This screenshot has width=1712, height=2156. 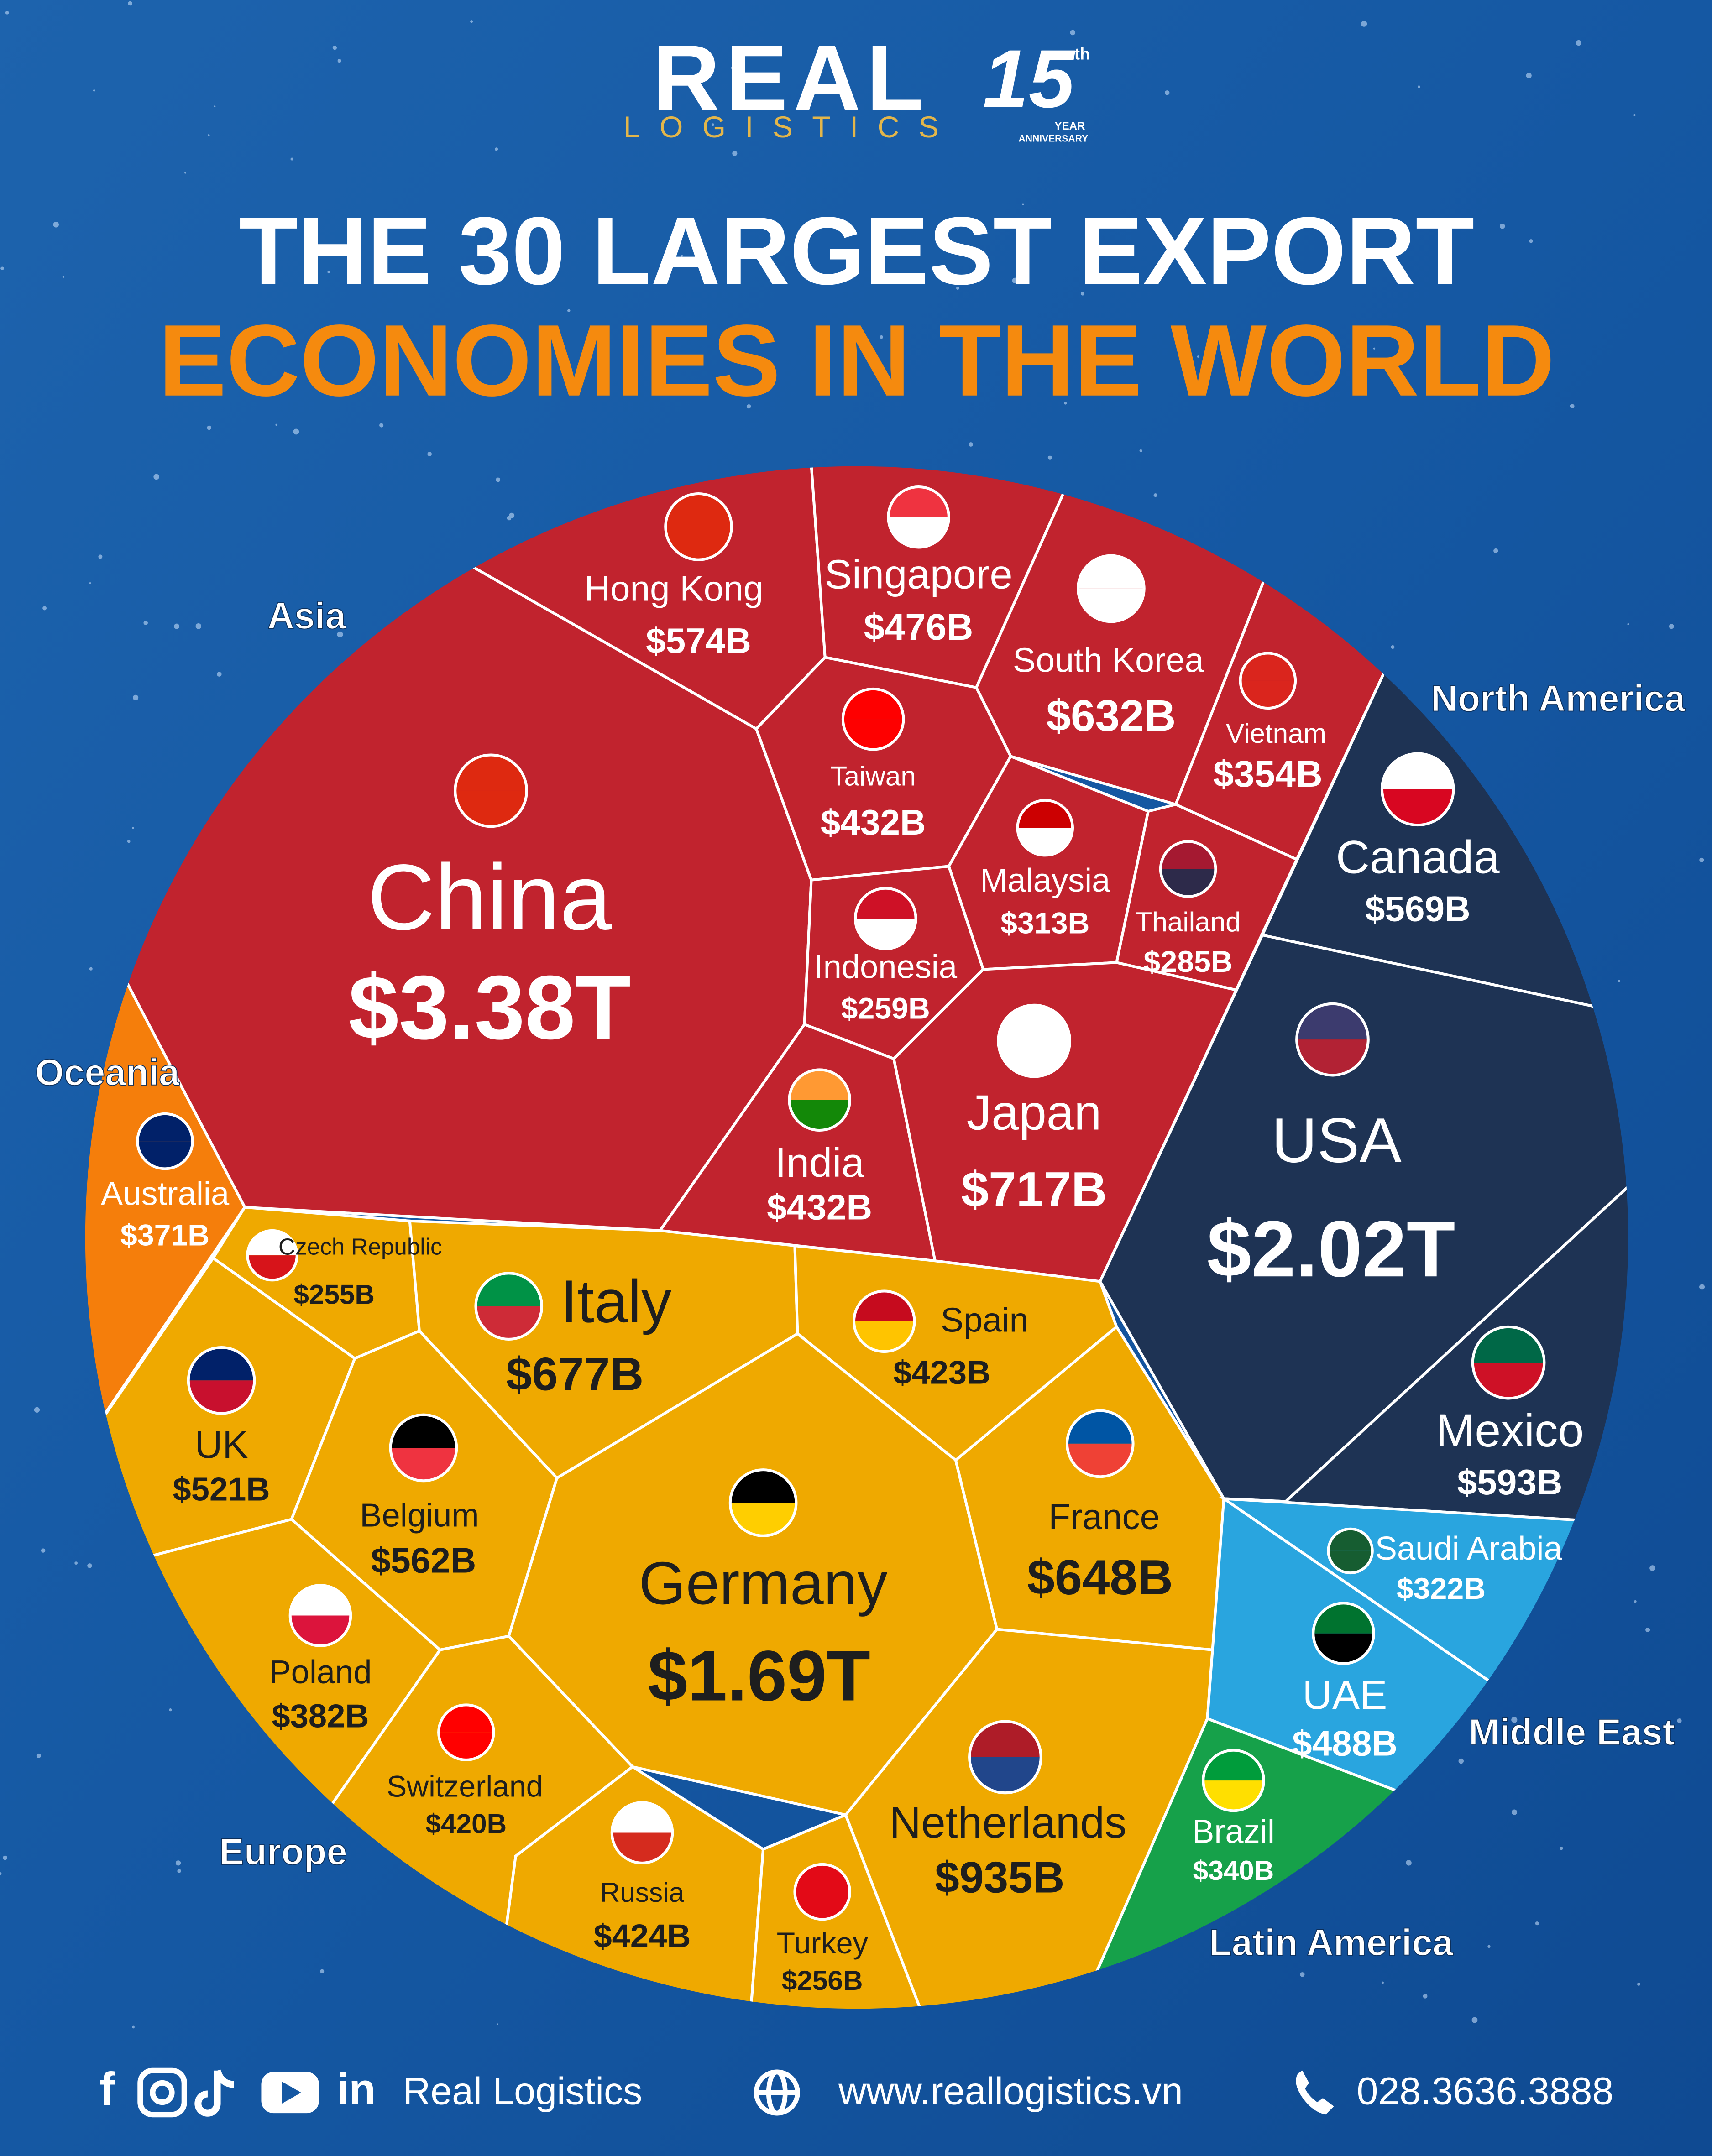 I want to click on linkedin-icon: in, so click(x=356, y=2089).